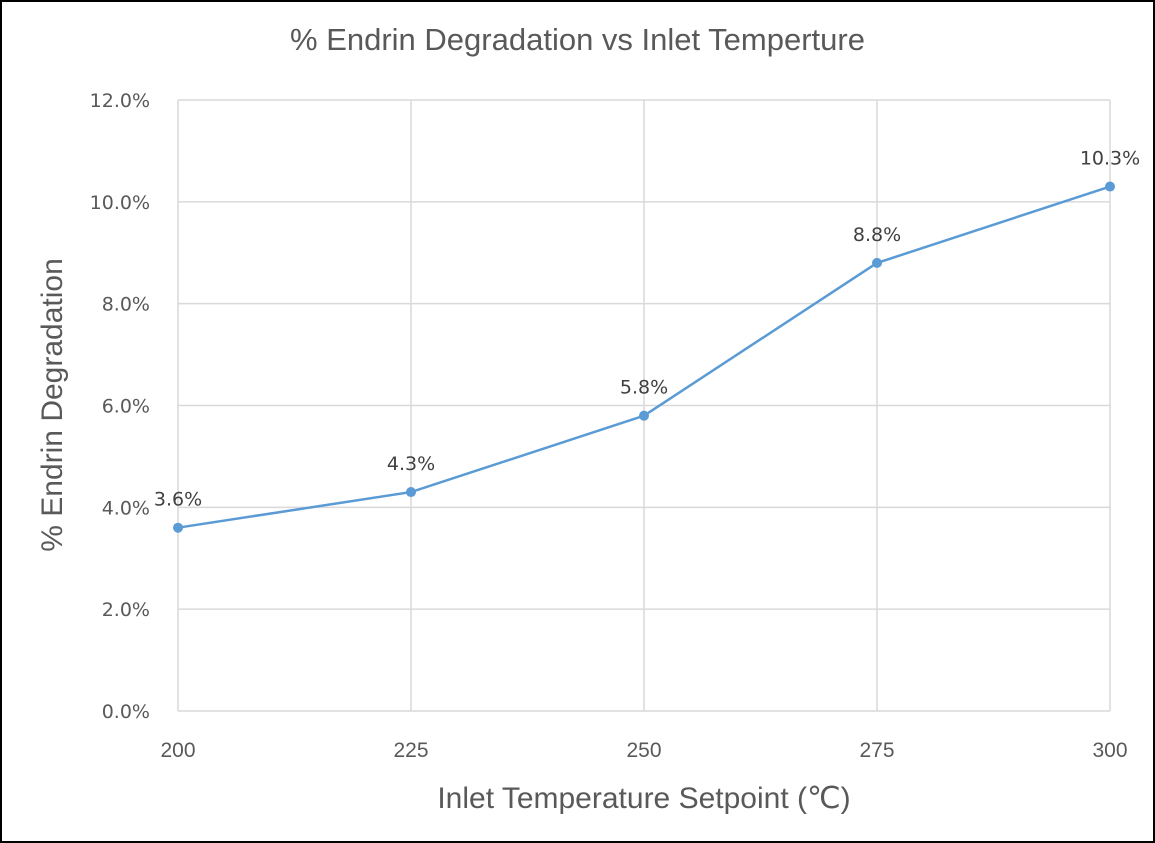 The image size is (1155, 843). What do you see at coordinates (126, 407) in the screenshot?
I see `y-tick-label: 6.0%` at bounding box center [126, 407].